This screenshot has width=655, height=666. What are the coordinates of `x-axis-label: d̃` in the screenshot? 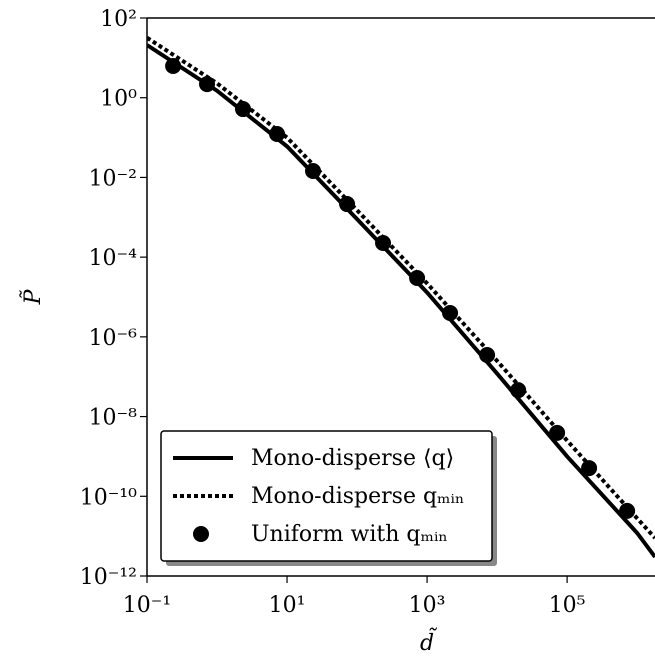 It's located at (429, 641).